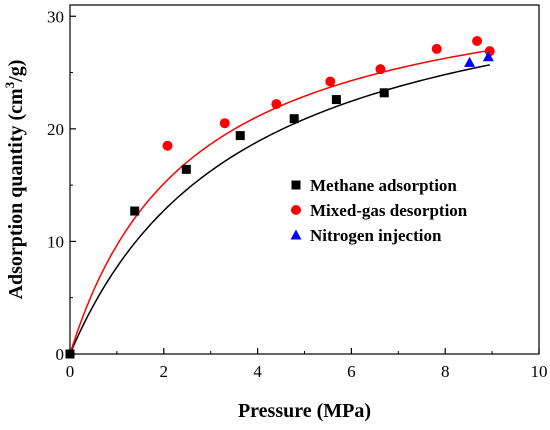  What do you see at coordinates (164, 371) in the screenshot?
I see `x-tick-label: 2` at bounding box center [164, 371].